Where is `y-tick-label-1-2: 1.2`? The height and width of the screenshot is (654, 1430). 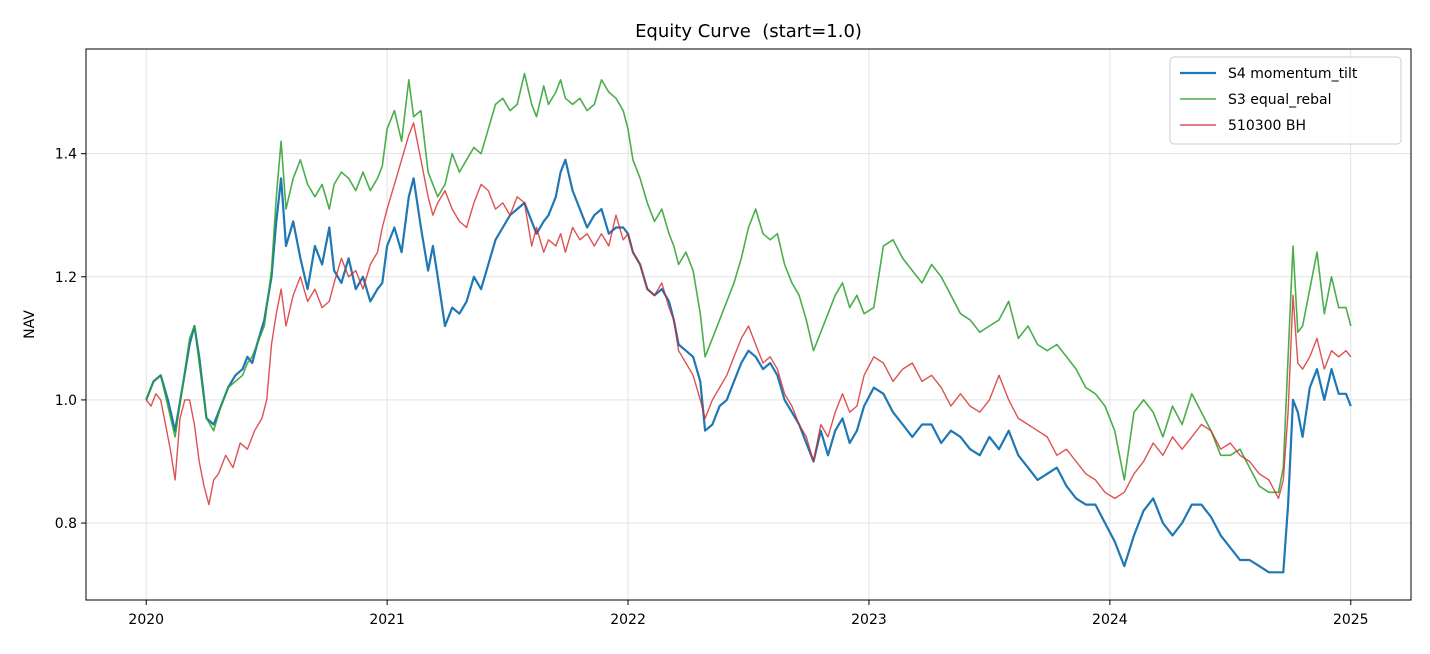 y-tick-label-1-2: 1.2 is located at coordinates (66, 278).